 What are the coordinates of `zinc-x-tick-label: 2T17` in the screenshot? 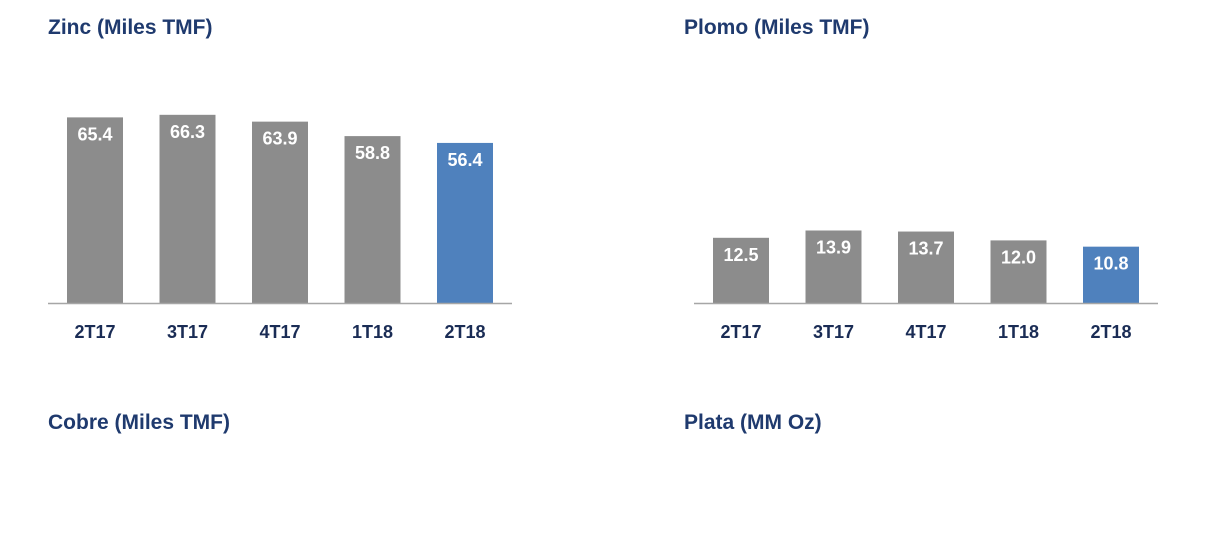 It's located at (94, 332).